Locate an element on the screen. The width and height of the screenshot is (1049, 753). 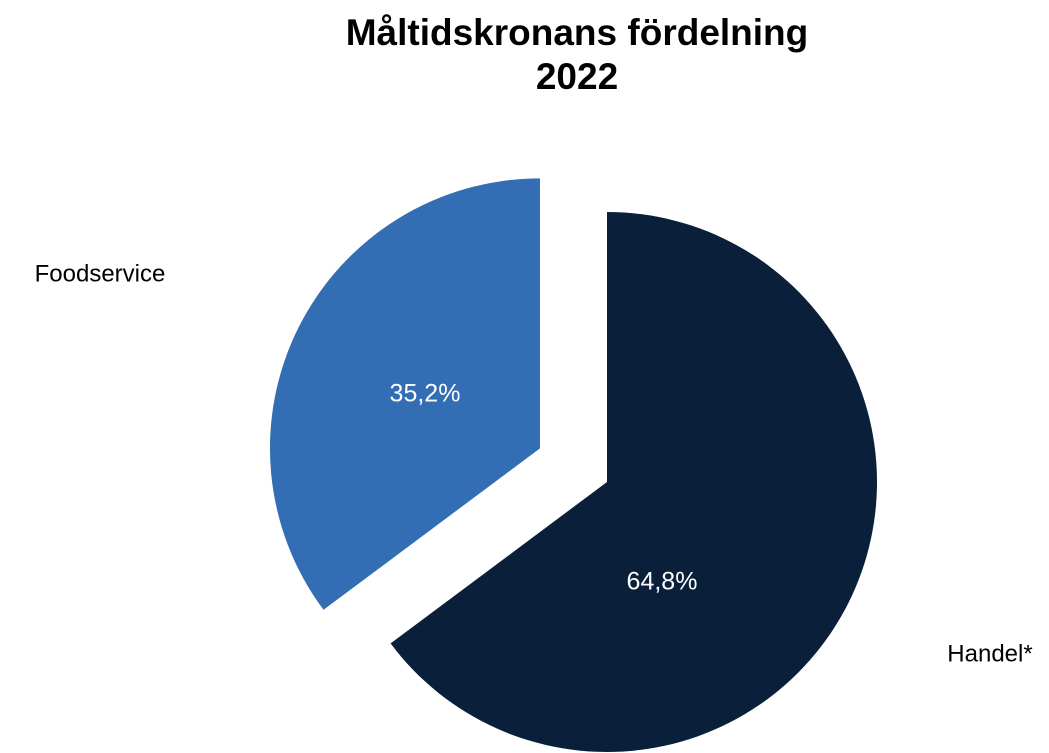
pie-slice is located at coordinates (404, 394).